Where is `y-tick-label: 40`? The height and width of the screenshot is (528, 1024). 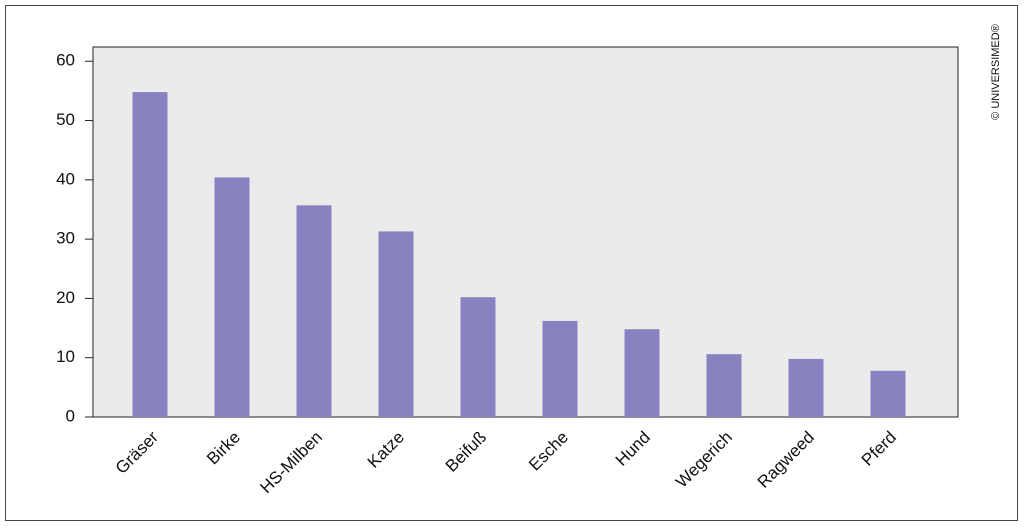
y-tick-label: 40 is located at coordinates (65, 178).